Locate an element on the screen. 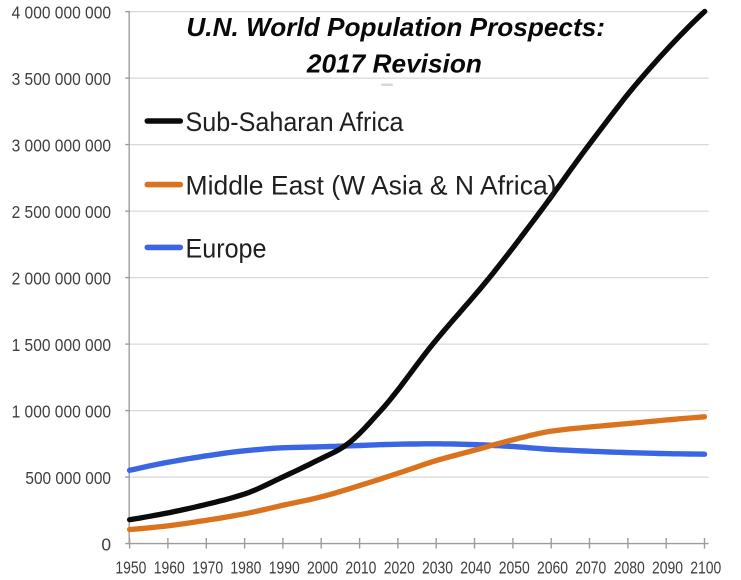 The height and width of the screenshot is (580, 741). svg-text: 2030 is located at coordinates (437, 567).